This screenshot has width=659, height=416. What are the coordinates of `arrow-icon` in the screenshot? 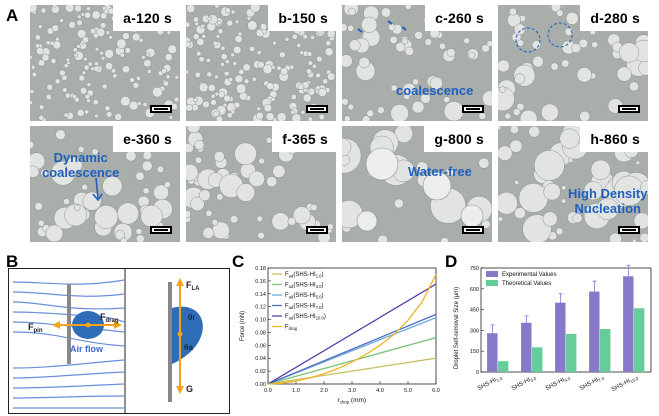 It's located at (97, 189).